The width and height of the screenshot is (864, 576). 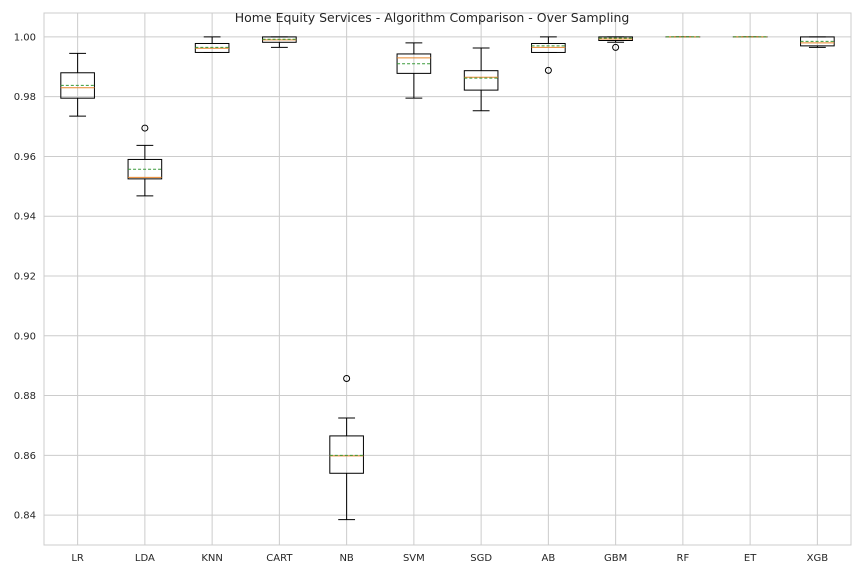 What do you see at coordinates (25, 456) in the screenshot?
I see `y-tick-label: 0.86` at bounding box center [25, 456].